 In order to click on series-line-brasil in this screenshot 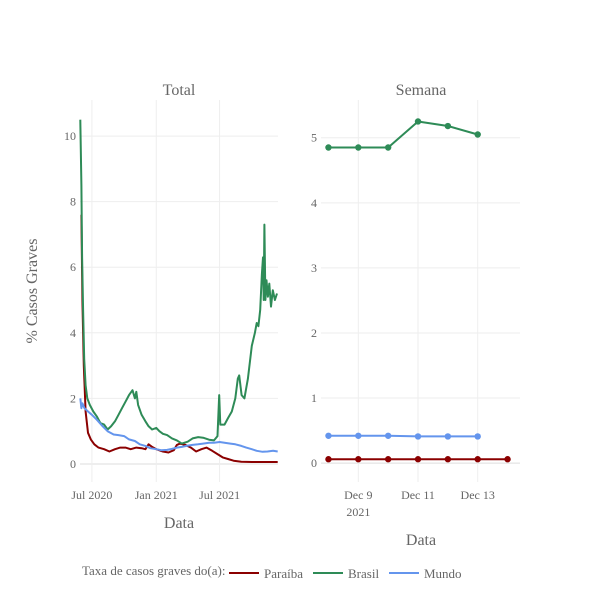, I will do `click(403, 134)`.